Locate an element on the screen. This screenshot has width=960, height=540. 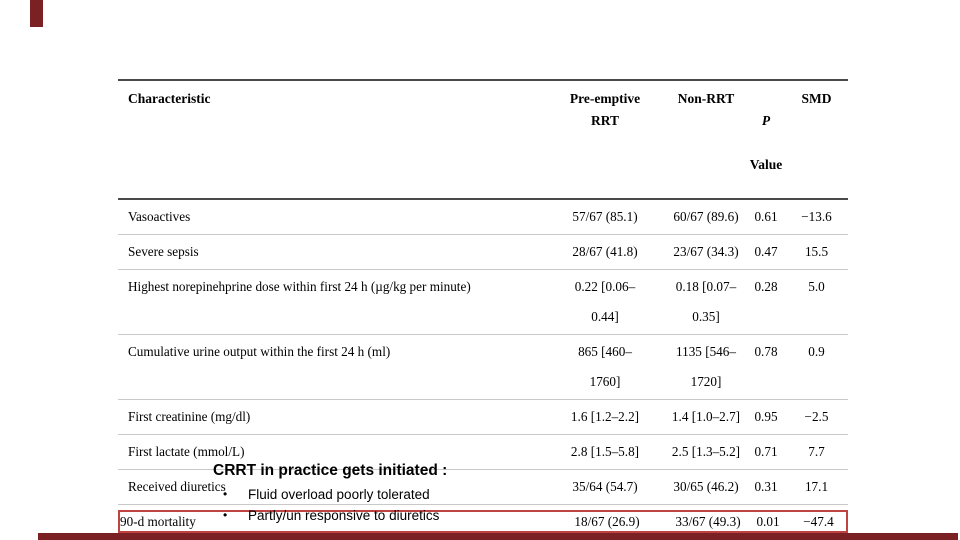
bullet-text: Fluid overload poorly tolerated is located at coordinates (339, 494).